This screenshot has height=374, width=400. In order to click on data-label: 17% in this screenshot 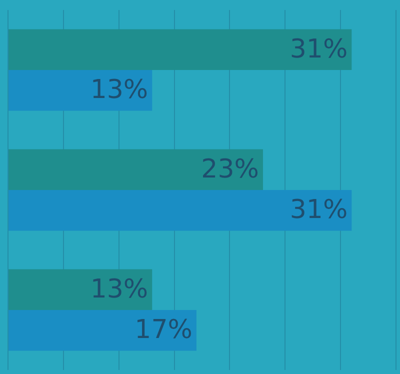, I will do `click(163, 330)`.